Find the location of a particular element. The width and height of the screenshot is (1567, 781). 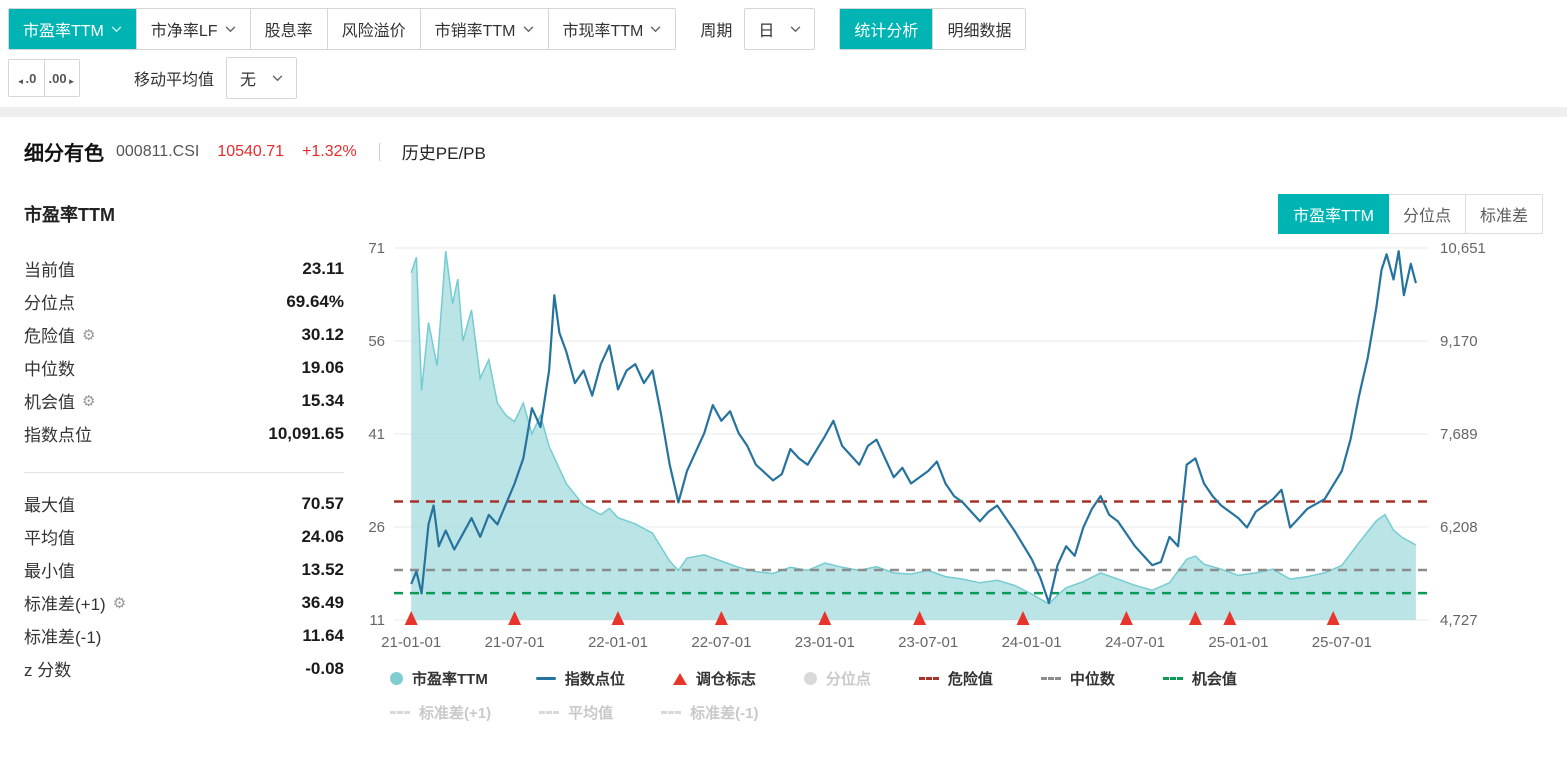

mode-tab-stddev: 标准差 is located at coordinates (1504, 214).